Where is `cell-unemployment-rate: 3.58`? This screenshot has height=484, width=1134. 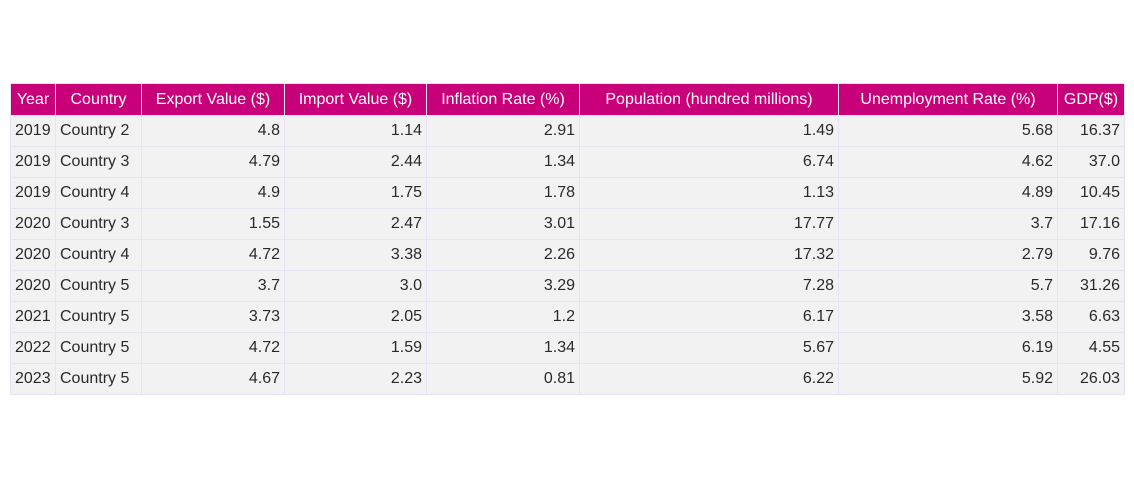 cell-unemployment-rate: 3.58 is located at coordinates (948, 317).